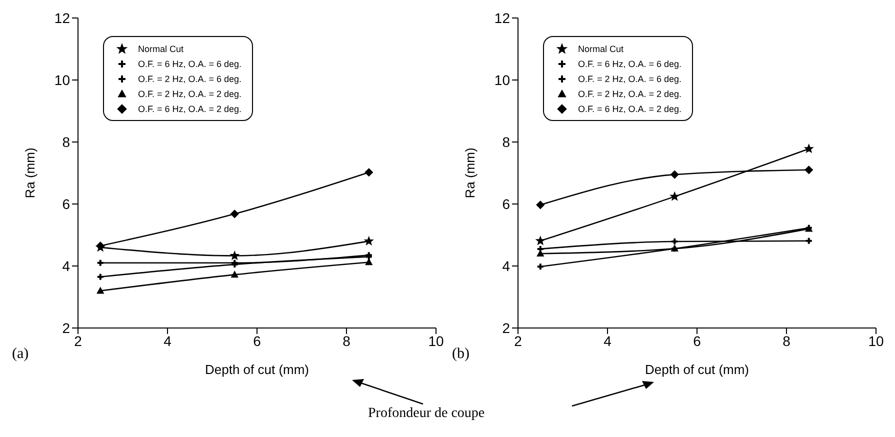  I want to click on text: (b), so click(461, 354).